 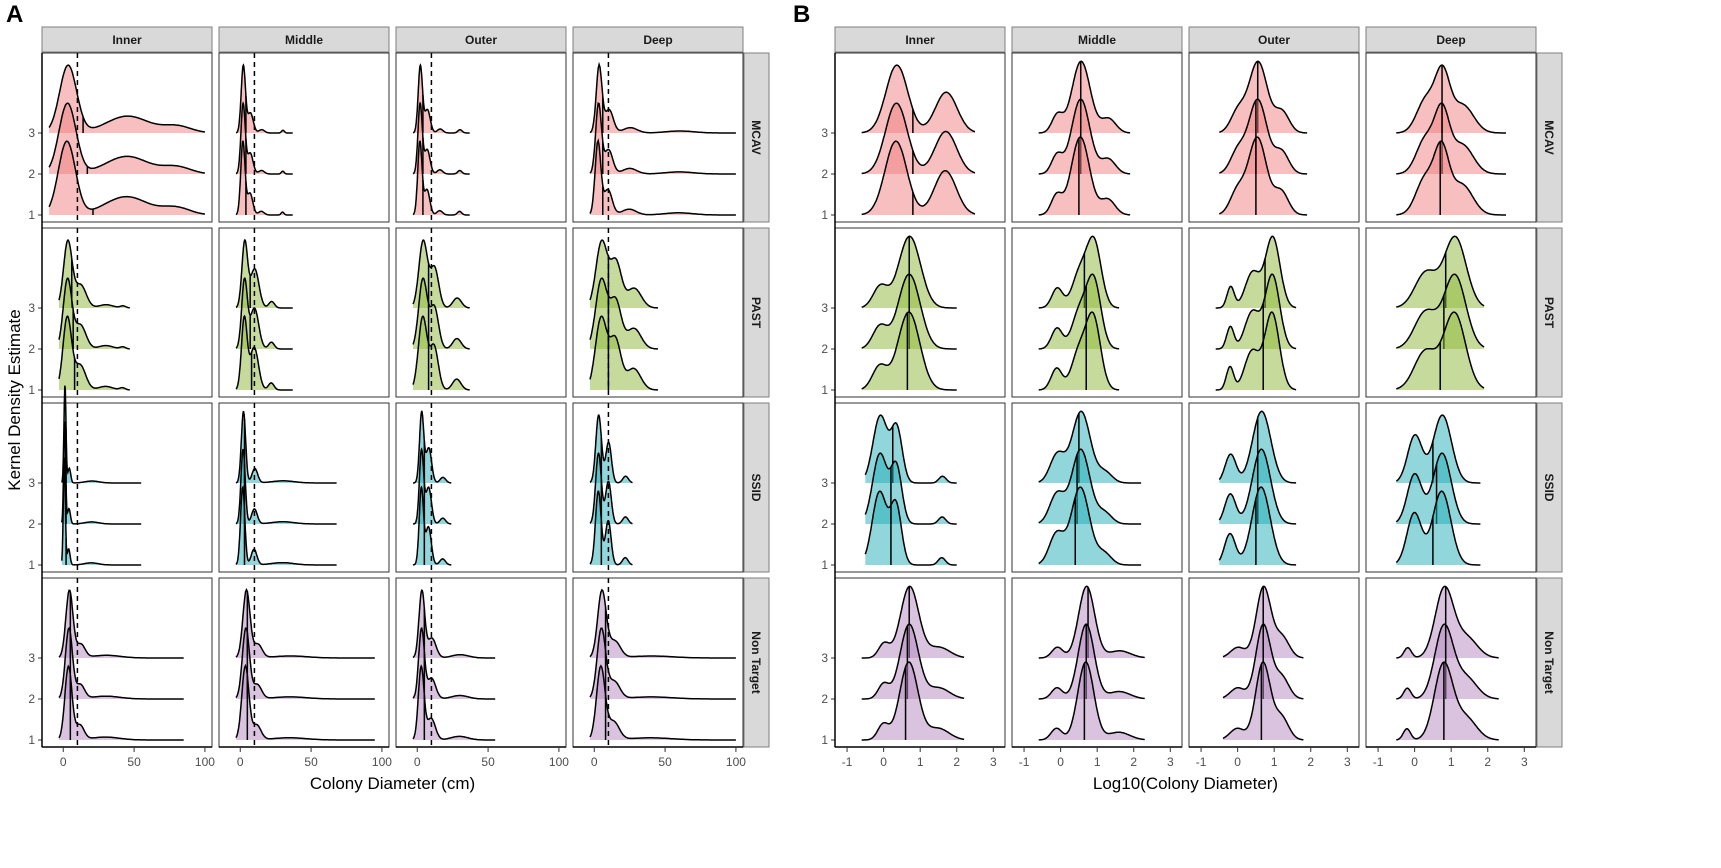 I want to click on row-strip-label: MCAV, so click(x=1549, y=137).